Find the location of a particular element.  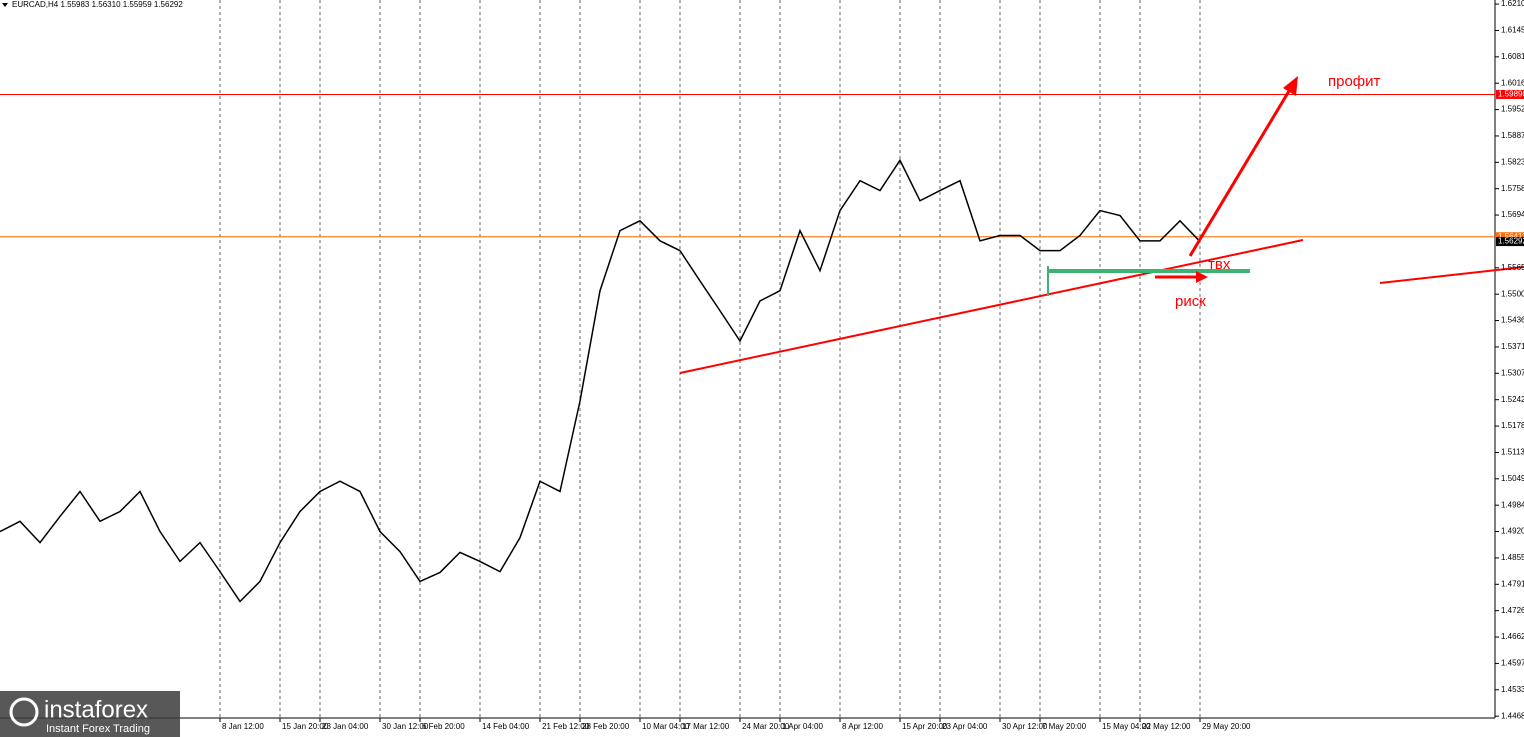

x-tick-label: 15 May 04:00 is located at coordinates (1126, 726).